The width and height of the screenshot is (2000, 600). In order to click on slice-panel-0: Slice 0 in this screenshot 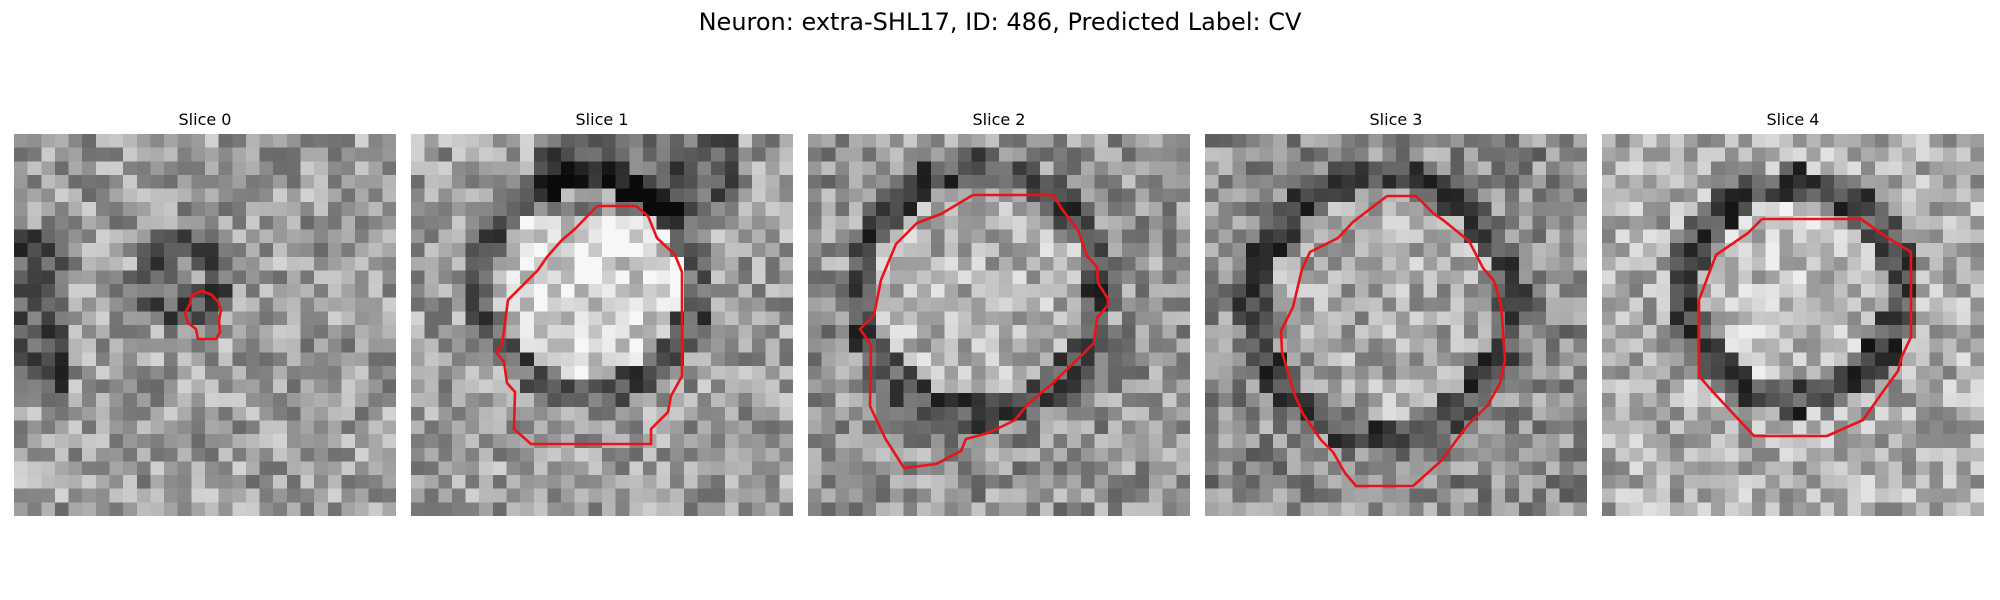, I will do `click(205, 313)`.